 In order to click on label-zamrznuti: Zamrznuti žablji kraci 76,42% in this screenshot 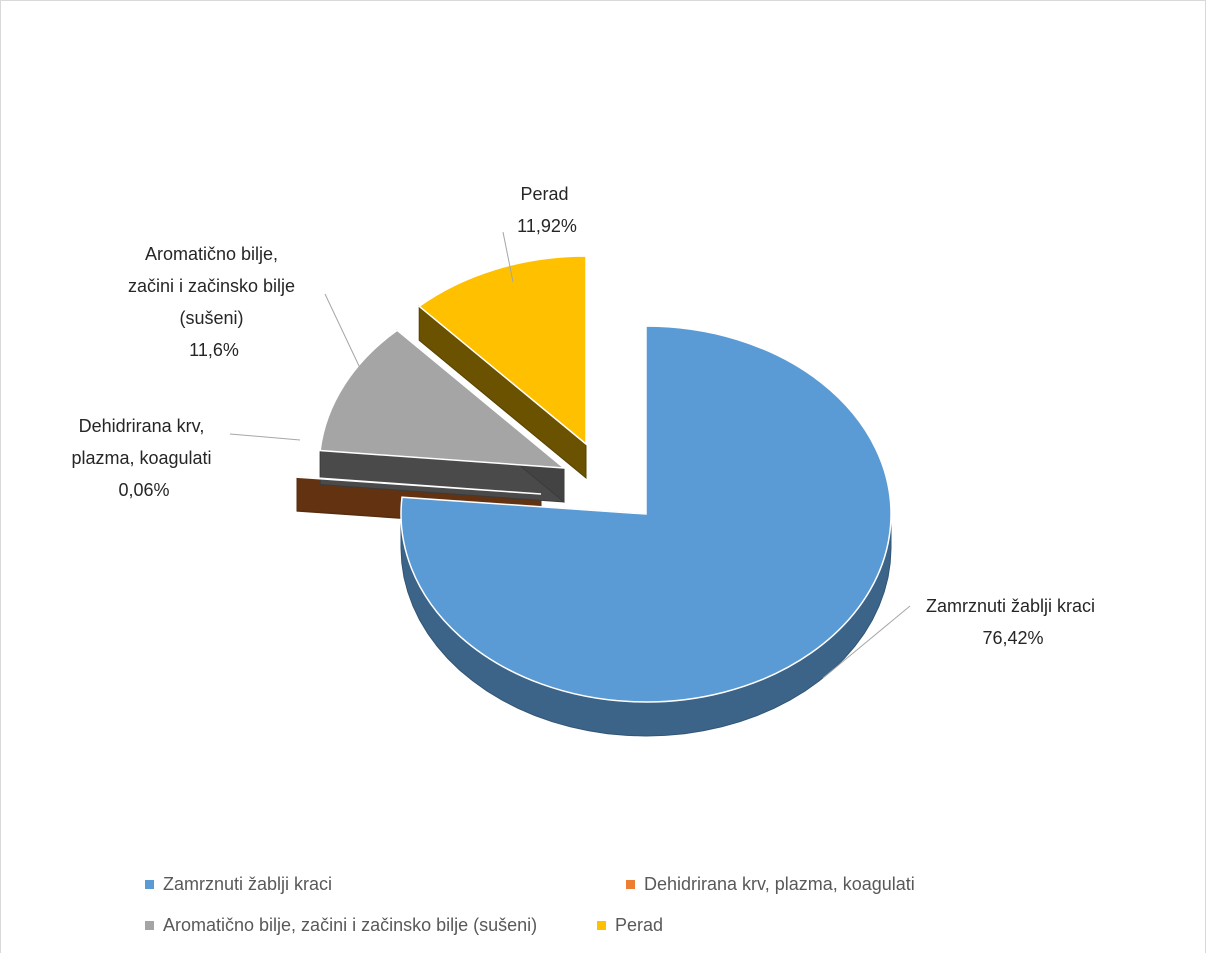, I will do `click(1013, 622)`.